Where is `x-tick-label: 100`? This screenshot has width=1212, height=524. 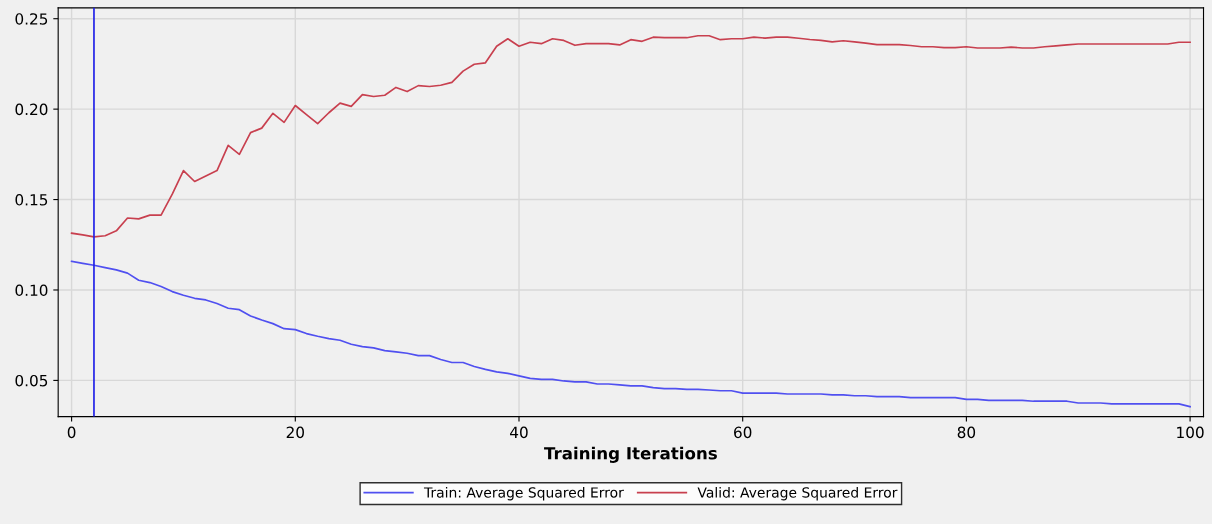
x-tick-label: 100 is located at coordinates (1190, 432).